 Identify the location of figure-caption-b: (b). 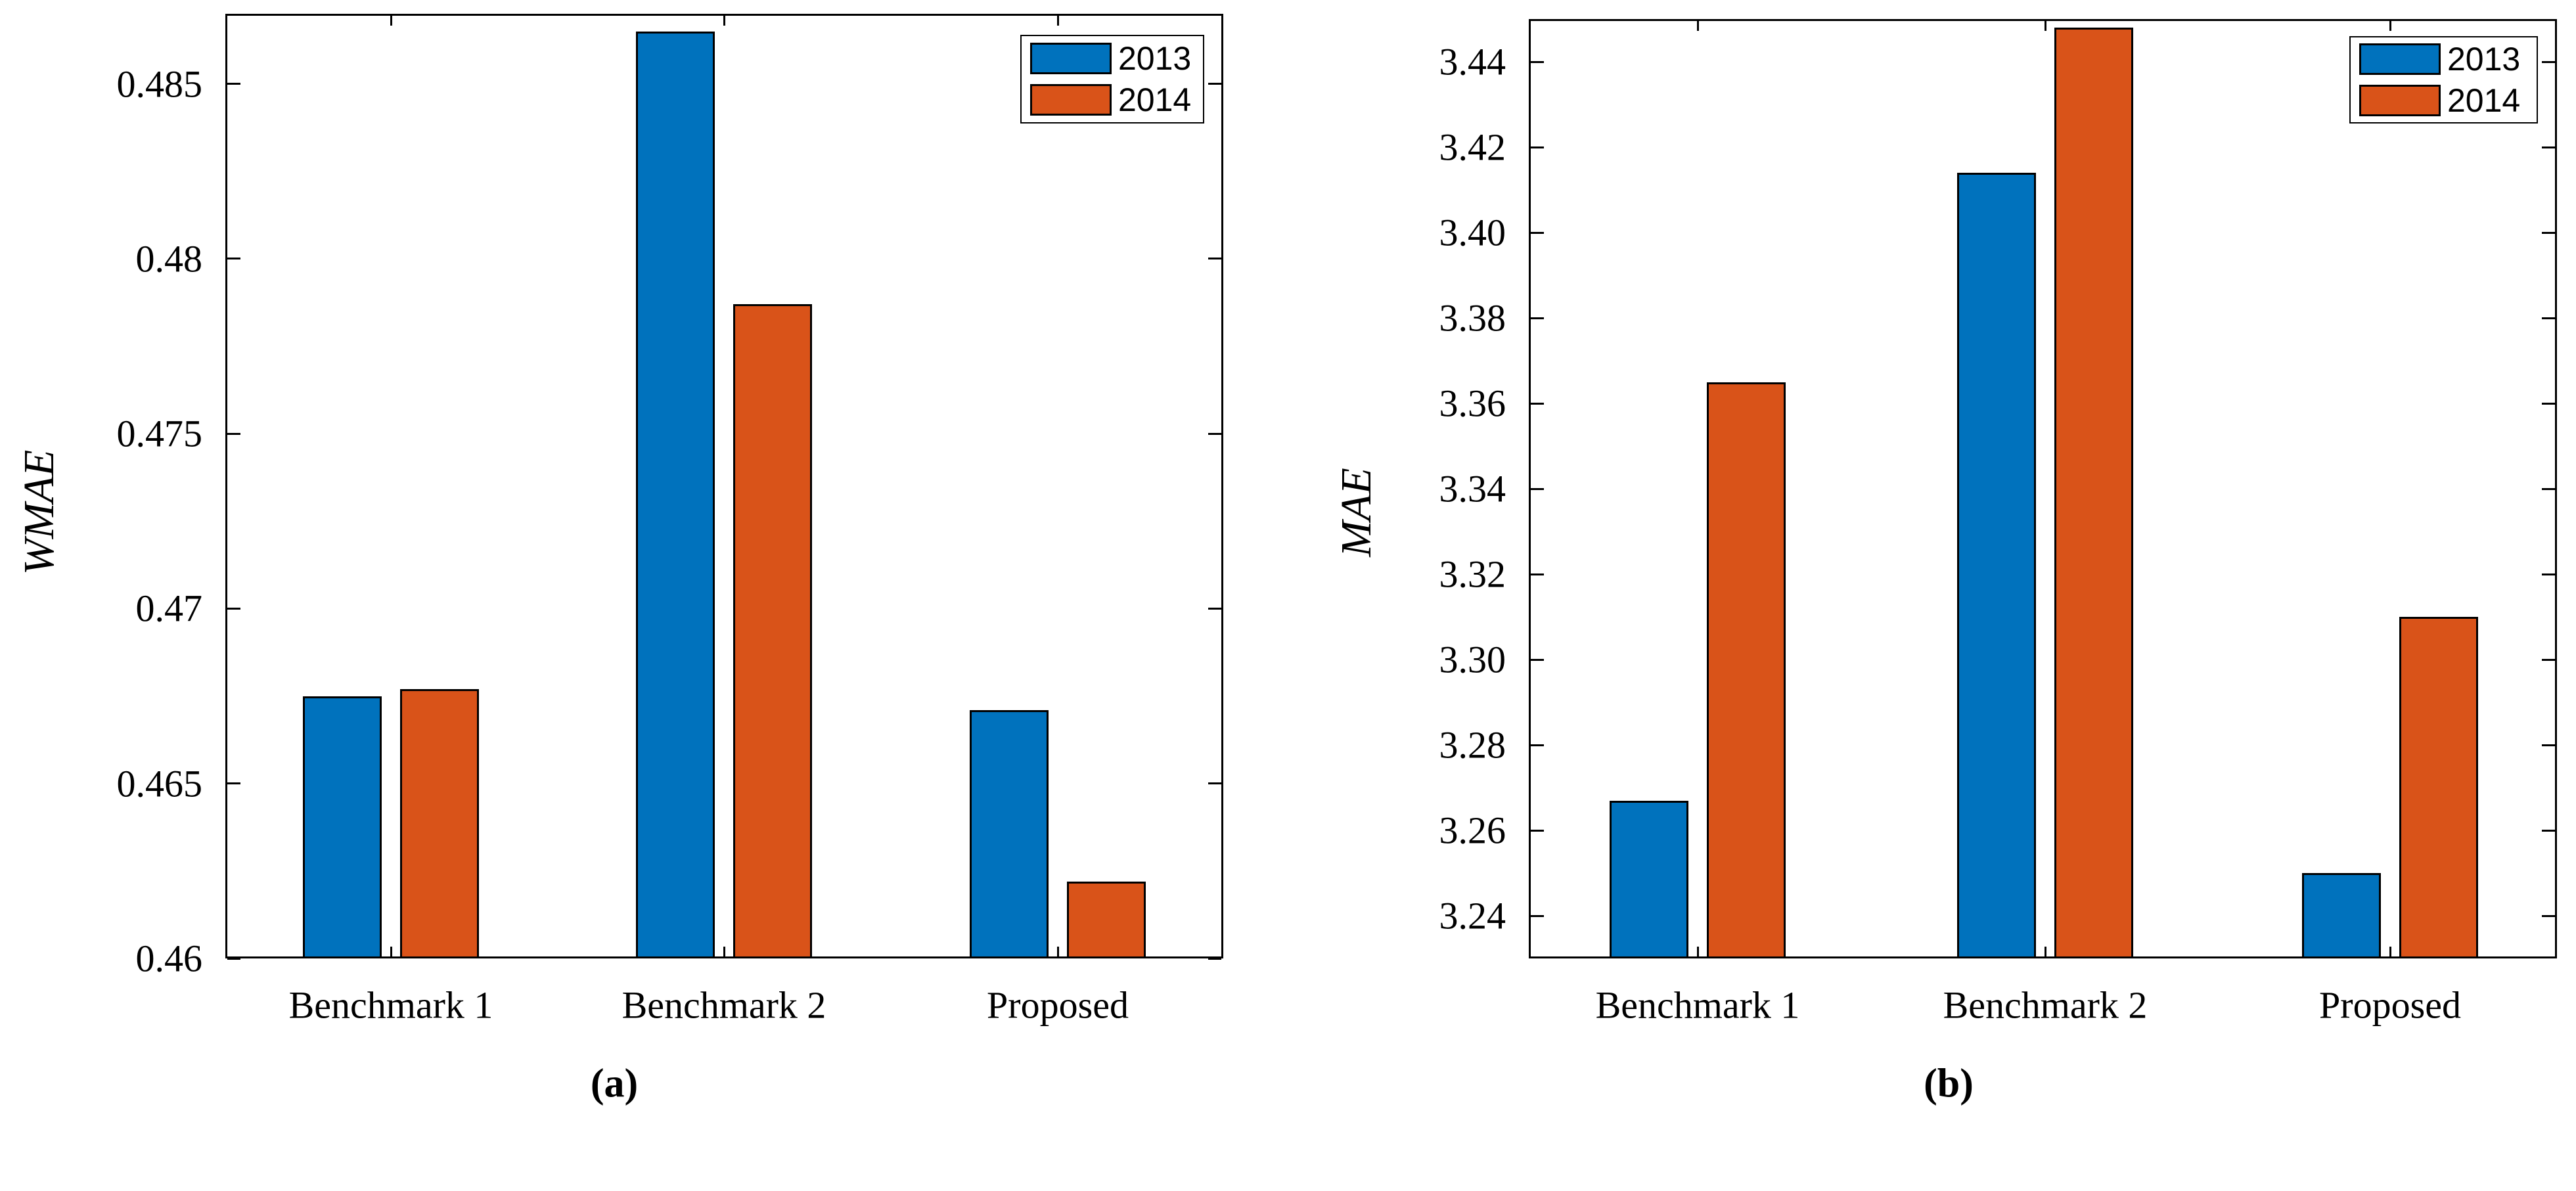
(1949, 1084).